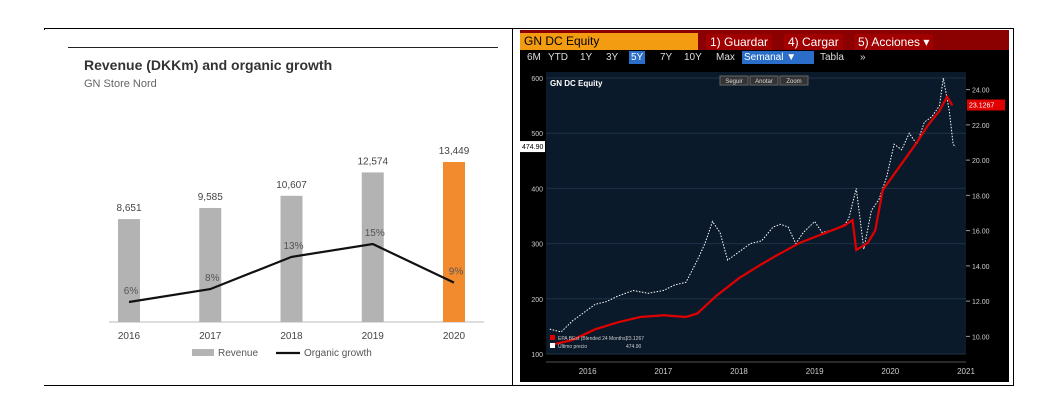 The image size is (1043, 414). What do you see at coordinates (128, 208) in the screenshot?
I see `revenue-value-label: 8,651` at bounding box center [128, 208].